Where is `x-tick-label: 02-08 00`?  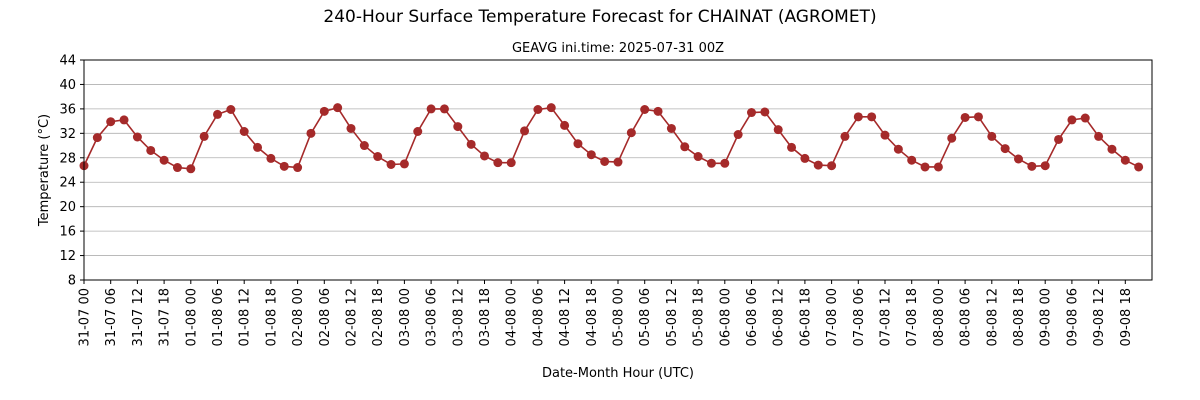
x-tick-label: 02-08 00 is located at coordinates (298, 317).